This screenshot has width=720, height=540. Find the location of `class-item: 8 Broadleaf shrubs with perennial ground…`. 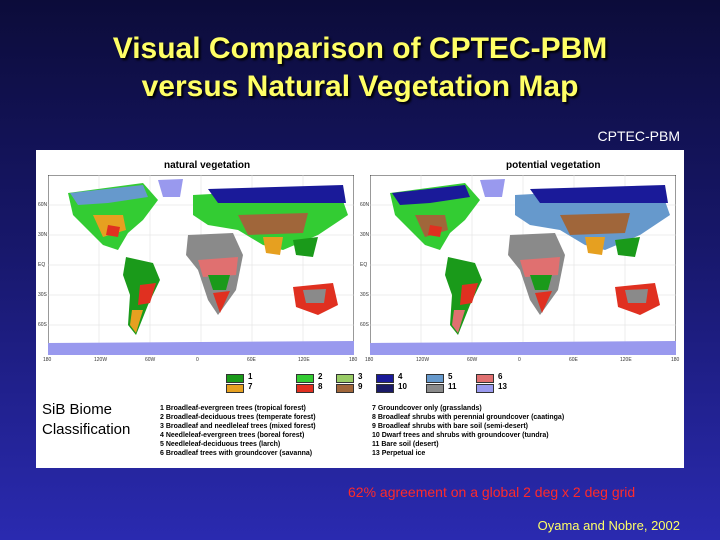

class-item: 8 Broadleaf shrubs with perennial ground… is located at coordinates (468, 417).